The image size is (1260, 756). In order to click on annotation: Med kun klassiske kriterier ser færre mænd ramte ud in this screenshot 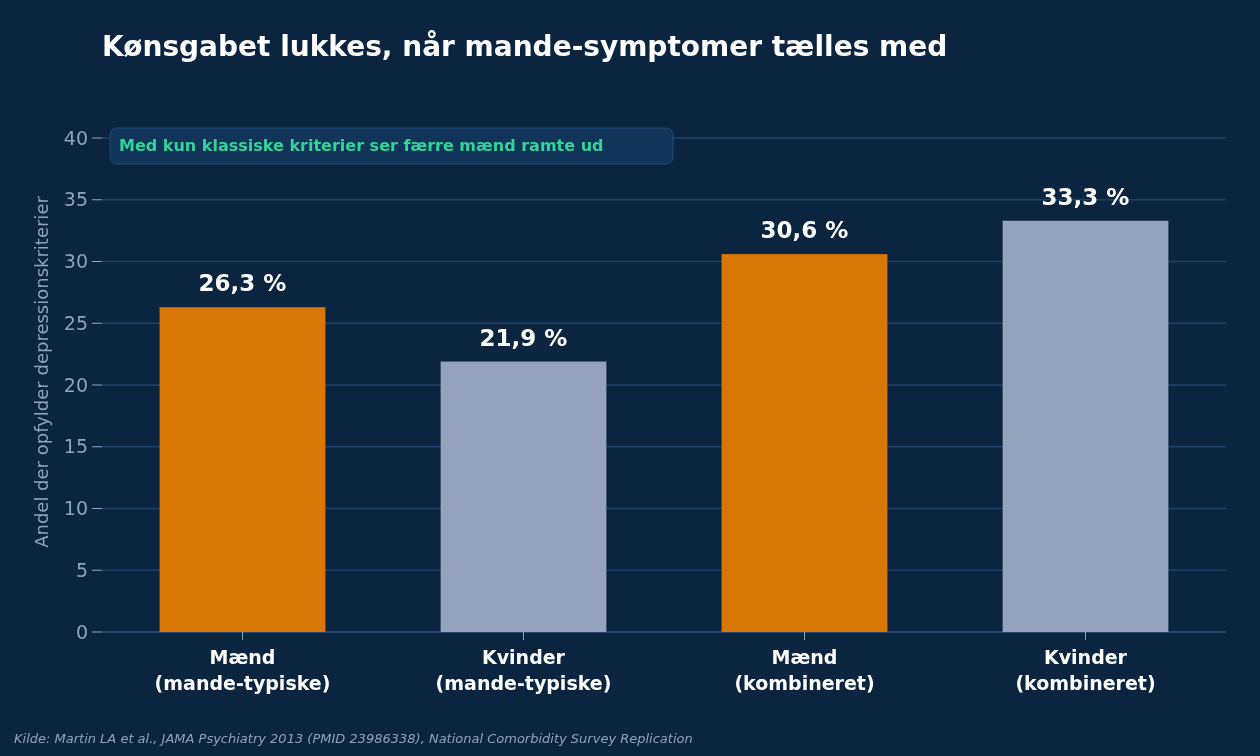, I will do `click(361, 145)`.